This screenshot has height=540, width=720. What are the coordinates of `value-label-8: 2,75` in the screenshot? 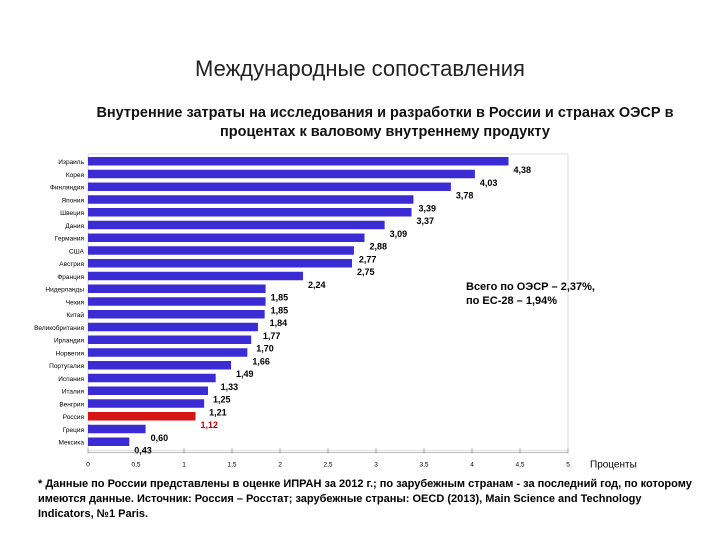 It's located at (366, 272).